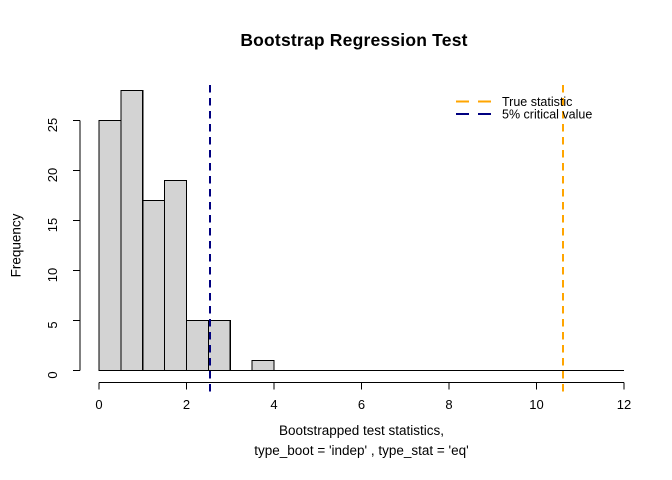  I want to click on x-axis-tick-label: 0, so click(98, 404).